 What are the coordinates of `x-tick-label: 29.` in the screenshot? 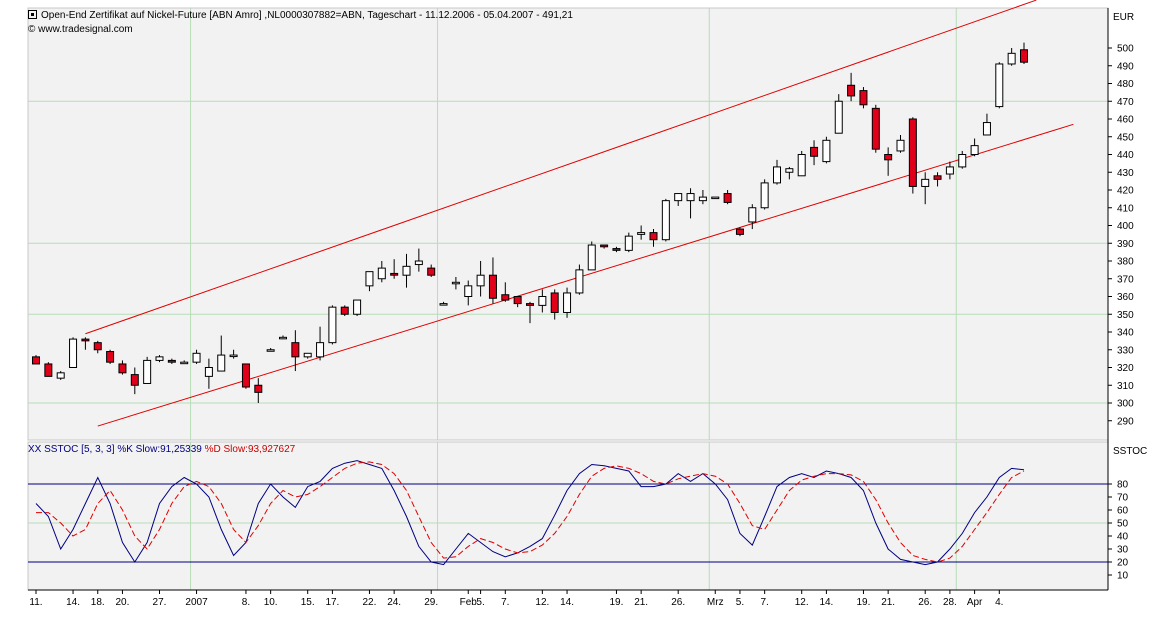 It's located at (431, 602).